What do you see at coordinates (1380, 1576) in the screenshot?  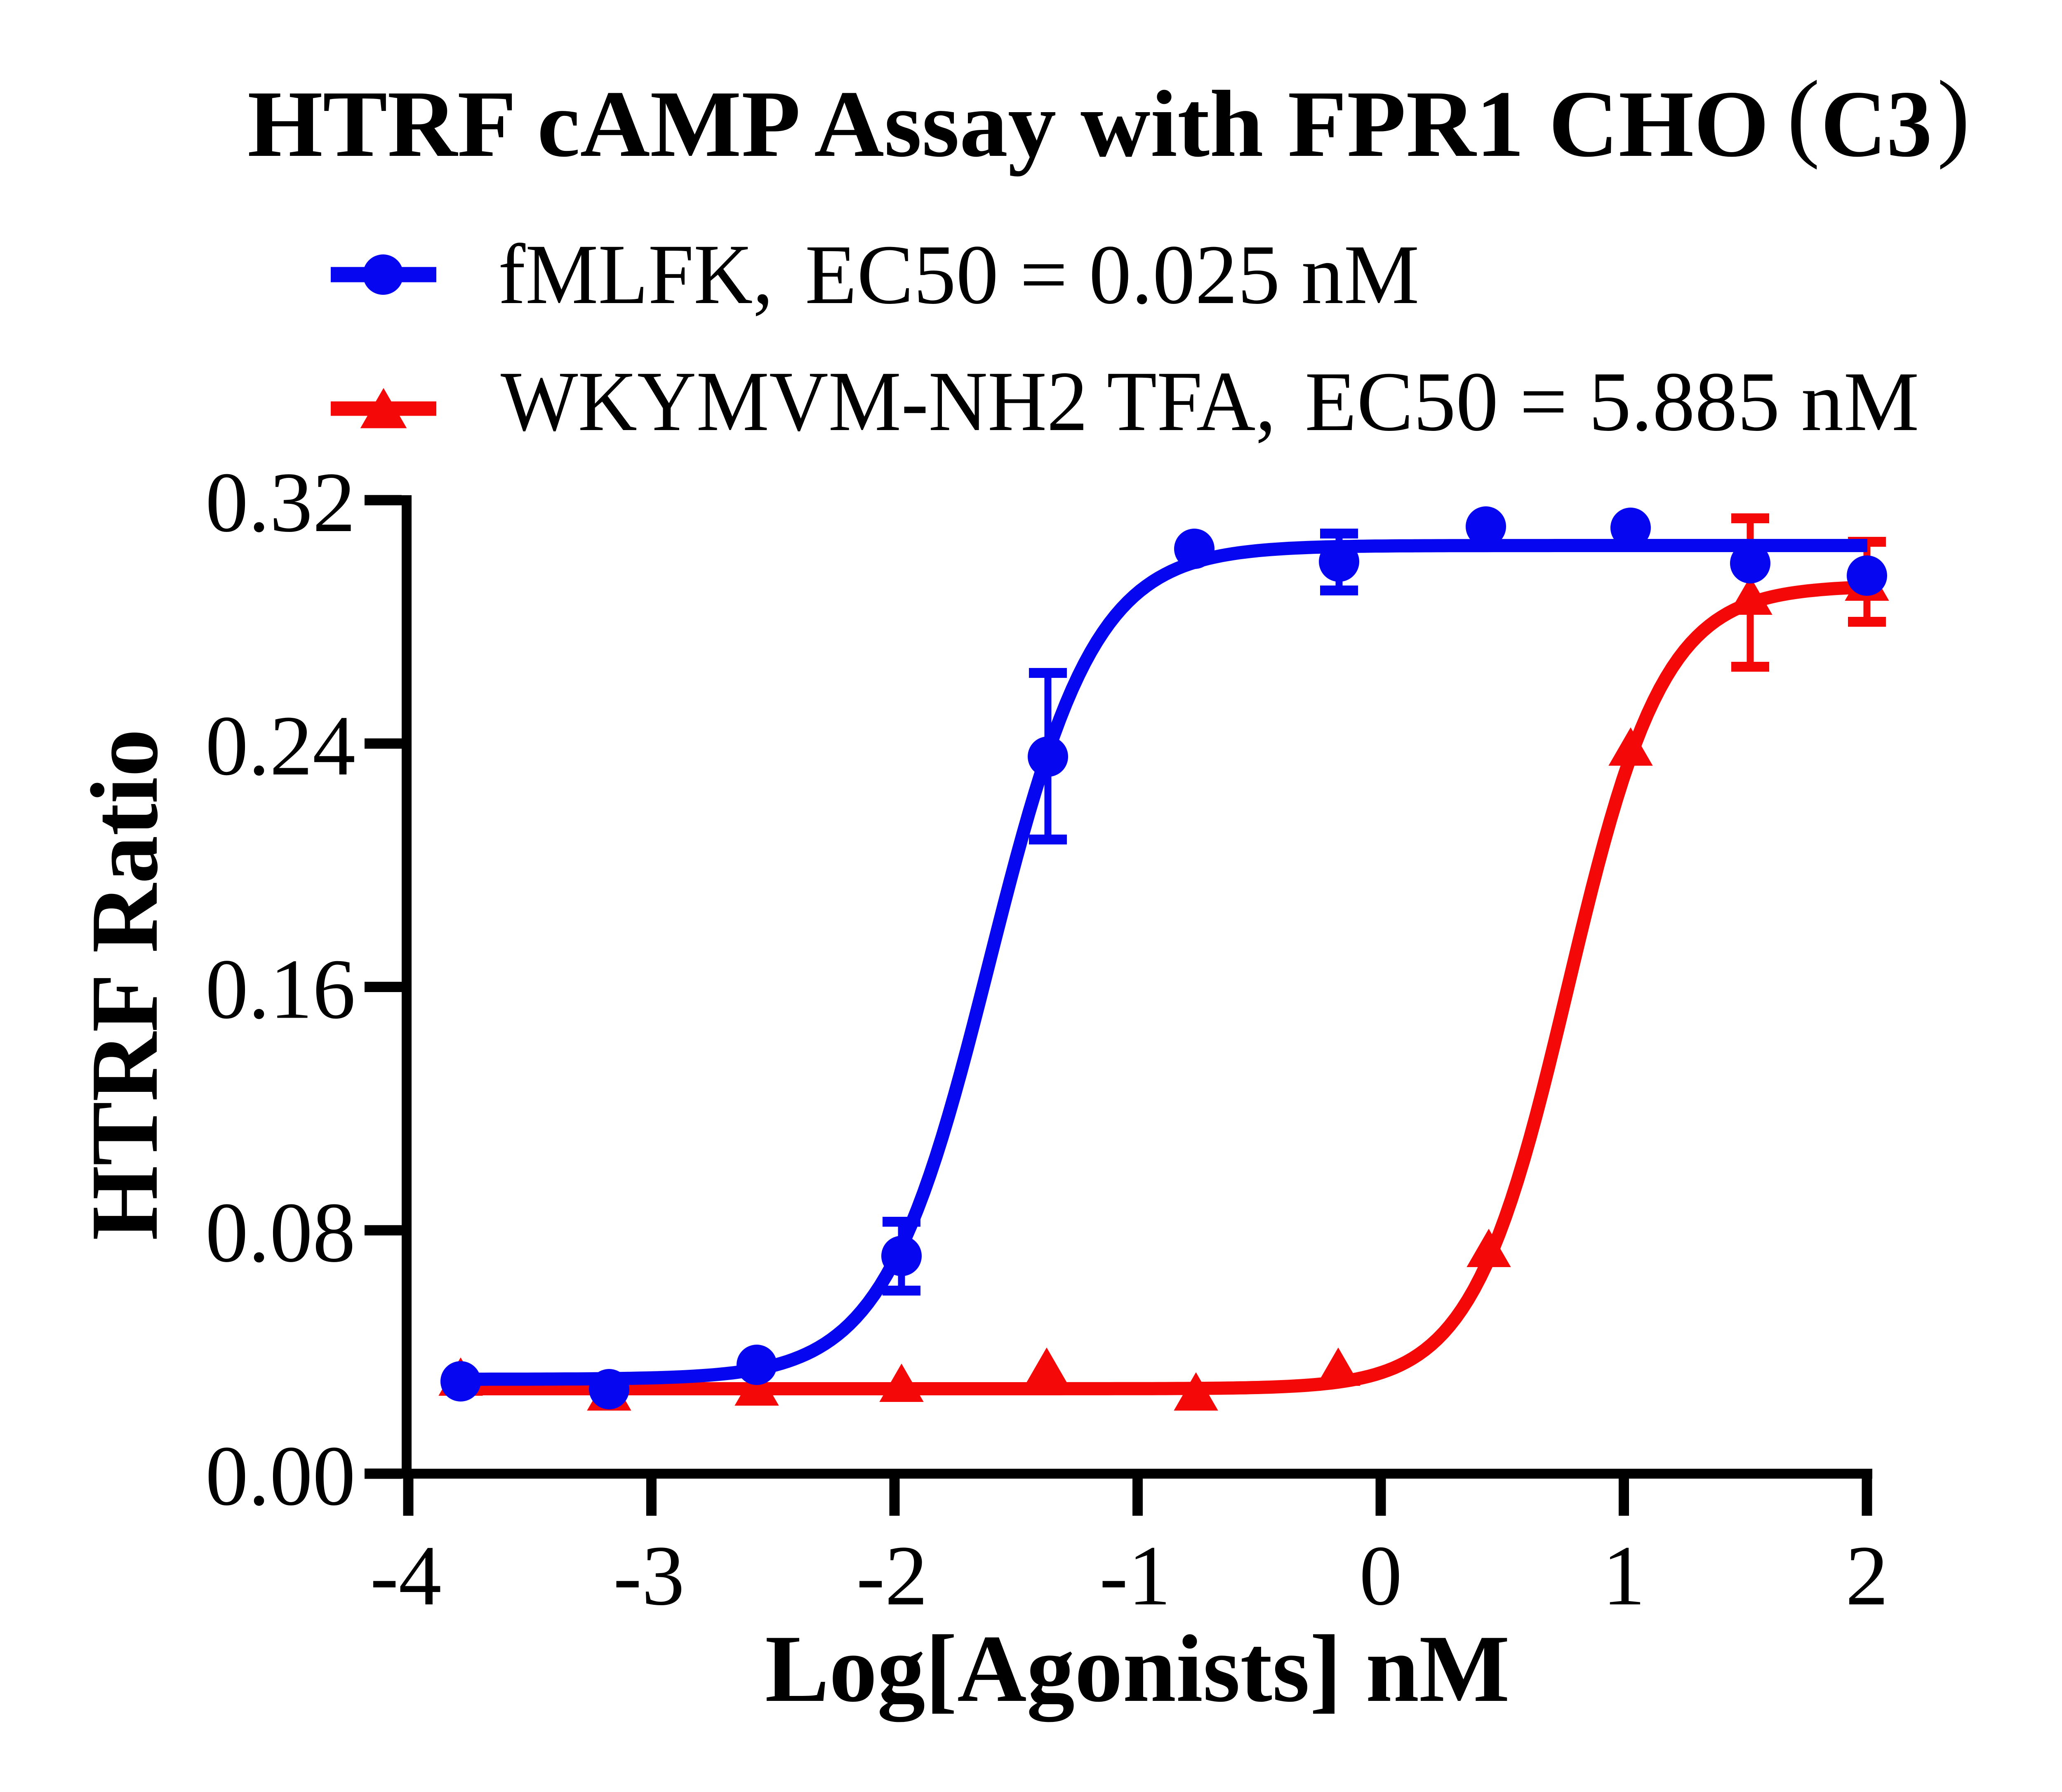 I see `svg-text: 0` at bounding box center [1380, 1576].